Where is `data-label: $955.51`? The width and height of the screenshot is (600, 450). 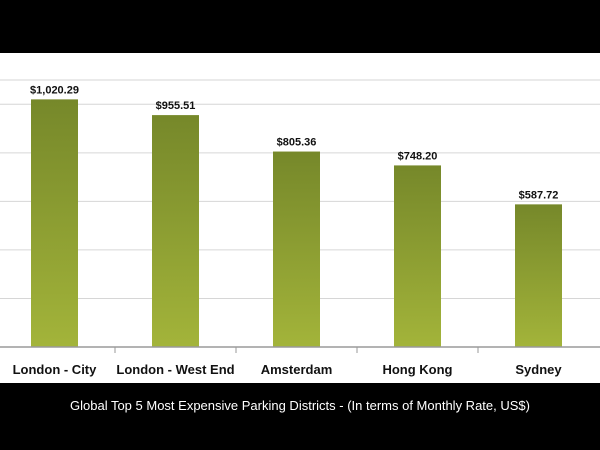 data-label: $955.51 is located at coordinates (176, 106).